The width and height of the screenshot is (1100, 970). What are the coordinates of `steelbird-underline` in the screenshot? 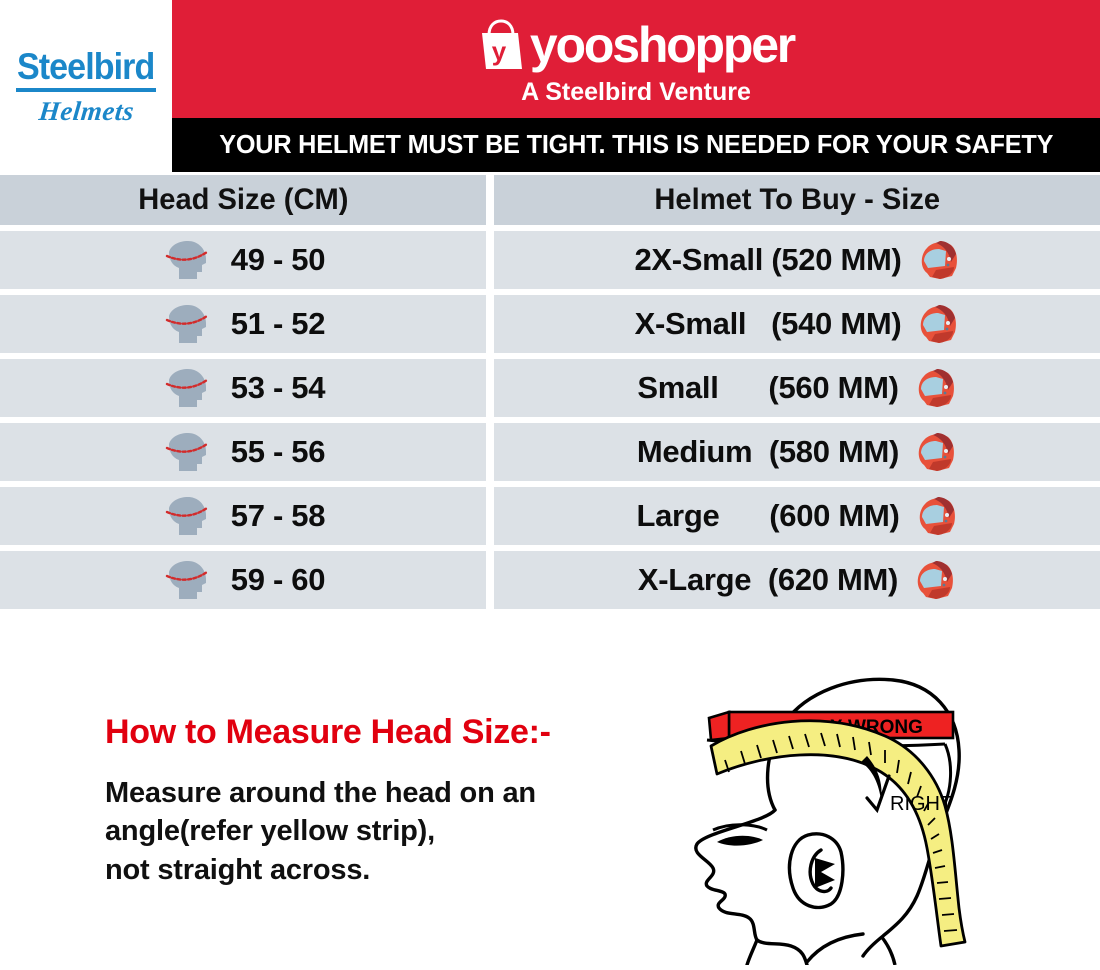 It's located at (86, 89).